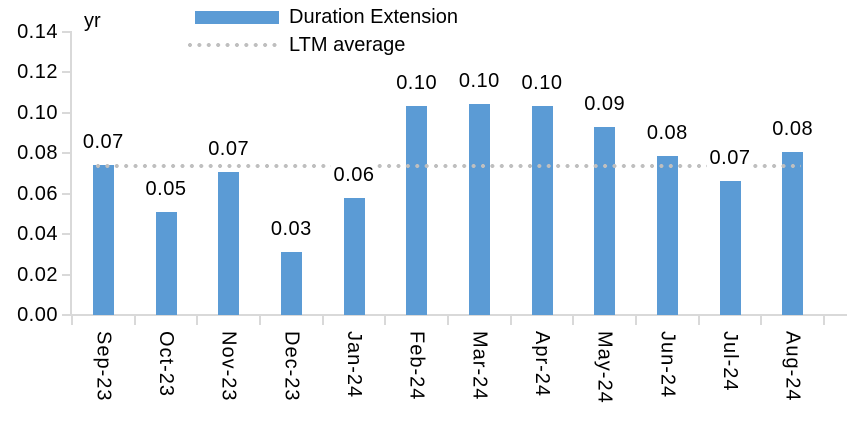 This screenshot has height=422, width=852. I want to click on bar-value-label: 0.05, so click(166, 188).